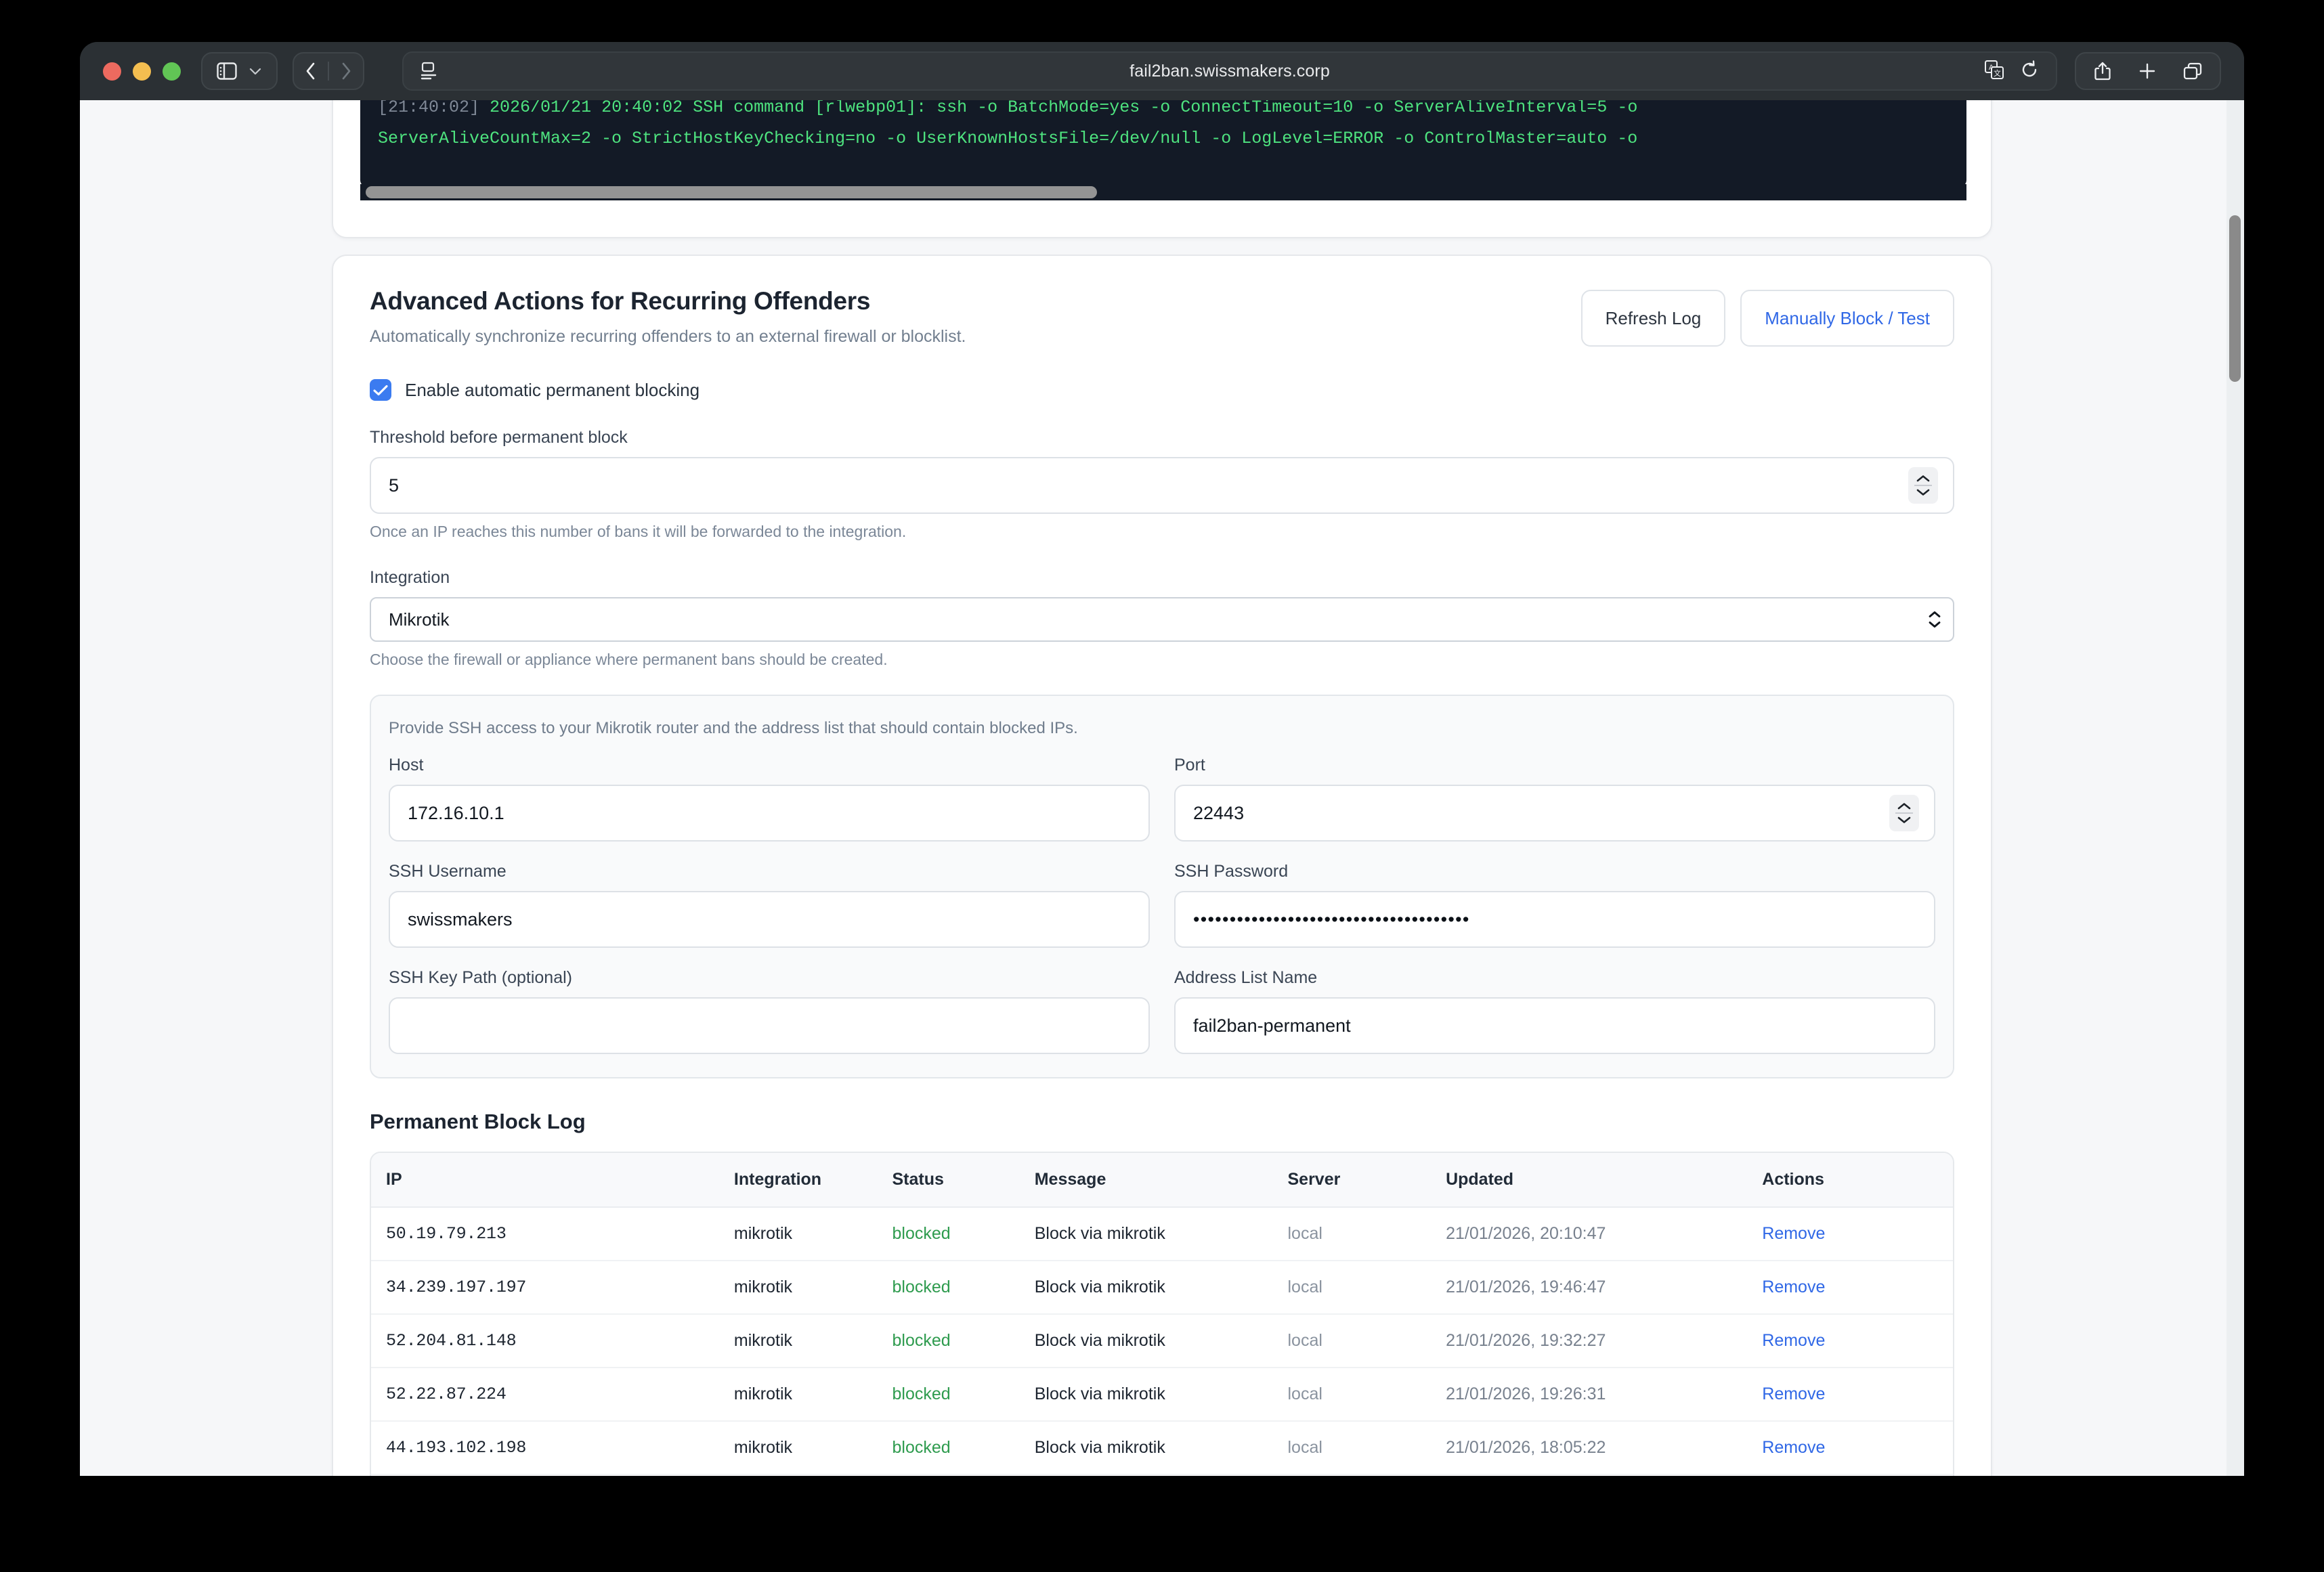 Image resolution: width=2324 pixels, height=1572 pixels. I want to click on host-input: 172.16.10.1, so click(769, 814).